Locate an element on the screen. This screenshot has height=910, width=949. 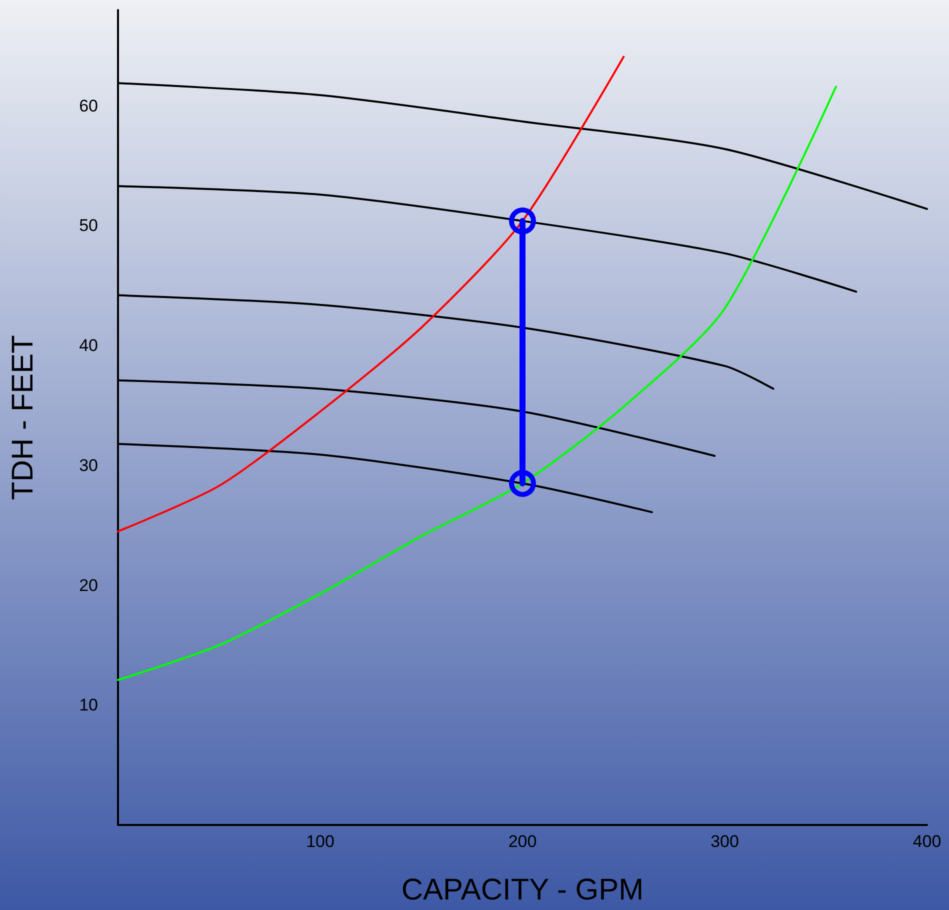
y-axis-title: TDH - FEET is located at coordinates (23, 417).